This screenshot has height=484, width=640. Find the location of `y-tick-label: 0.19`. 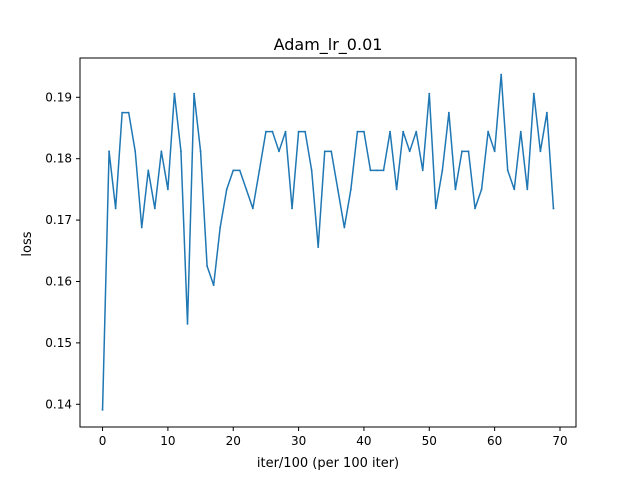

y-tick-label: 0.19 is located at coordinates (58, 97).